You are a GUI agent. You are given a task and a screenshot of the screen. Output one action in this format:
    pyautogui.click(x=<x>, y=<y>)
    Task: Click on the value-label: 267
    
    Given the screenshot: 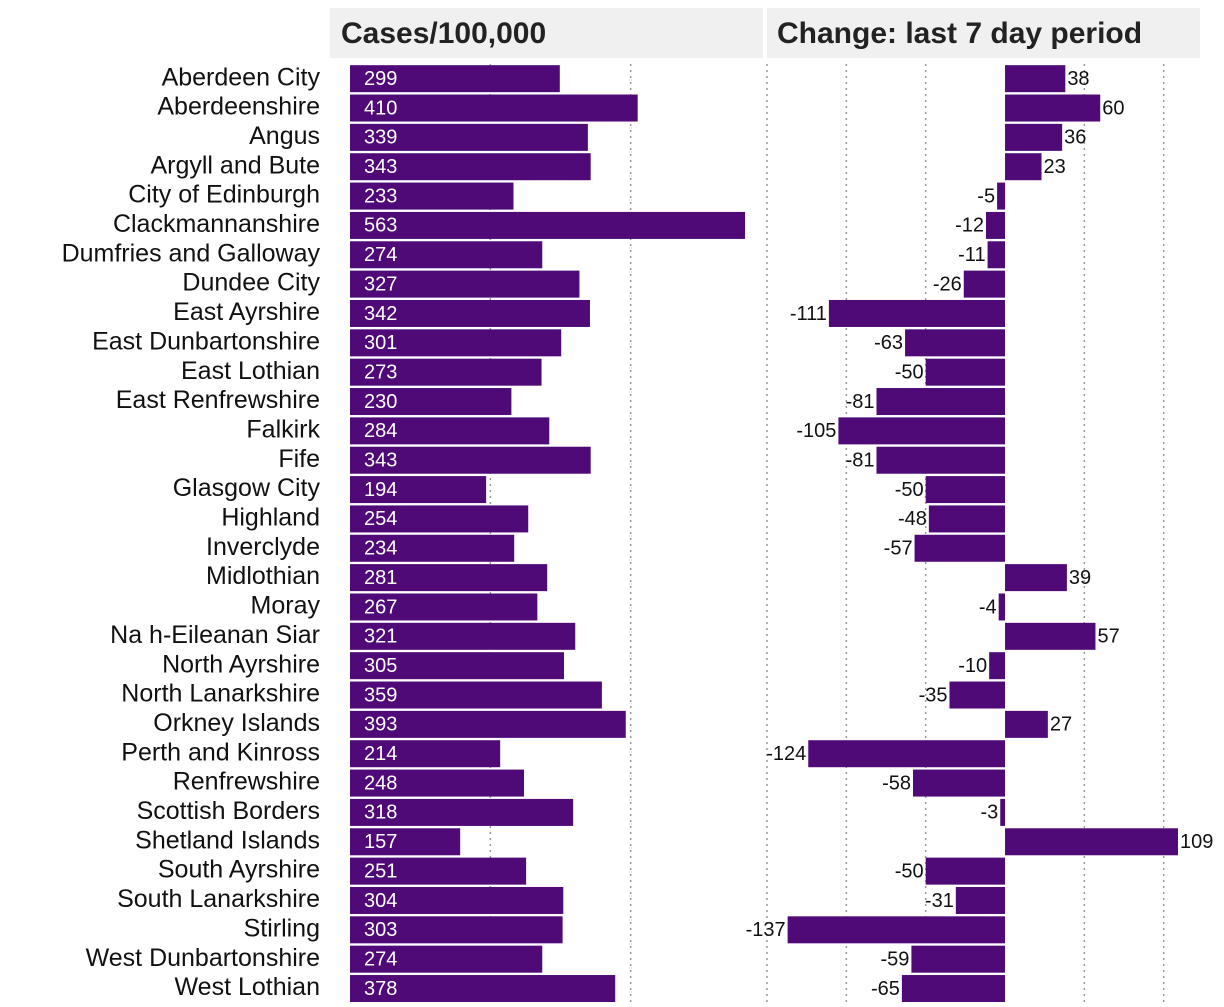 What is the action you would take?
    pyautogui.click(x=380, y=607)
    